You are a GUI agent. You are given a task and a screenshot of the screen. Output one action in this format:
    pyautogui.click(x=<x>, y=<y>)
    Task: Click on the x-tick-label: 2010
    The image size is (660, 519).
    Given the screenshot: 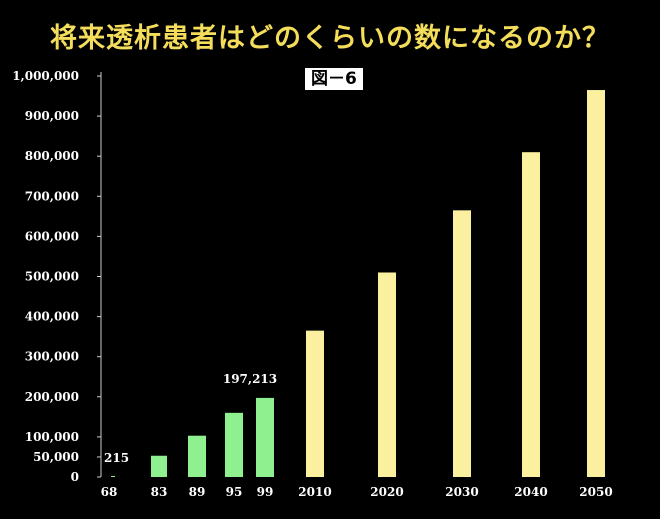 What is the action you would take?
    pyautogui.click(x=314, y=492)
    